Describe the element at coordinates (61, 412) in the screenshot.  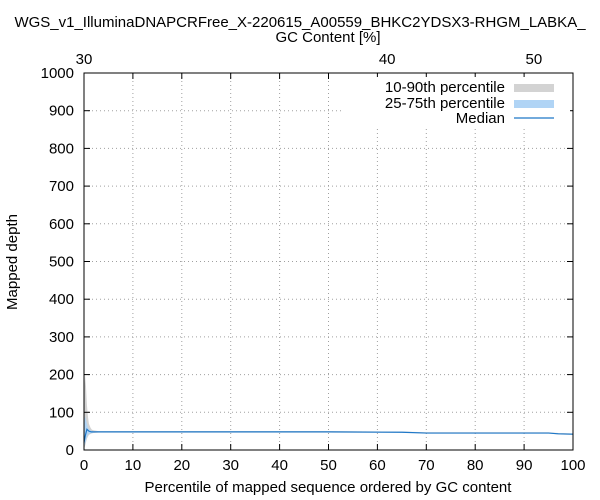
I see `y-tick-label: 100` at that location.